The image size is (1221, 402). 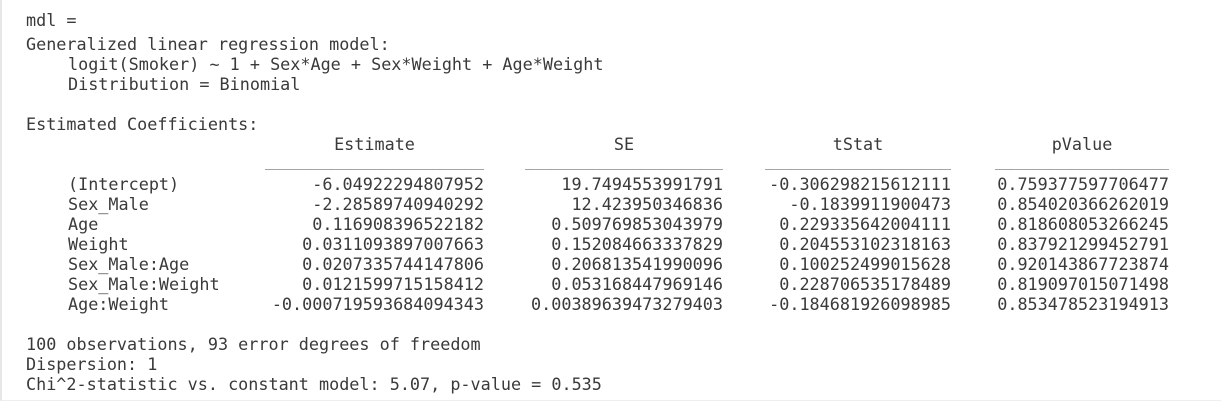 What do you see at coordinates (119, 304) in the screenshot?
I see `row-label: Age:Weight` at bounding box center [119, 304].